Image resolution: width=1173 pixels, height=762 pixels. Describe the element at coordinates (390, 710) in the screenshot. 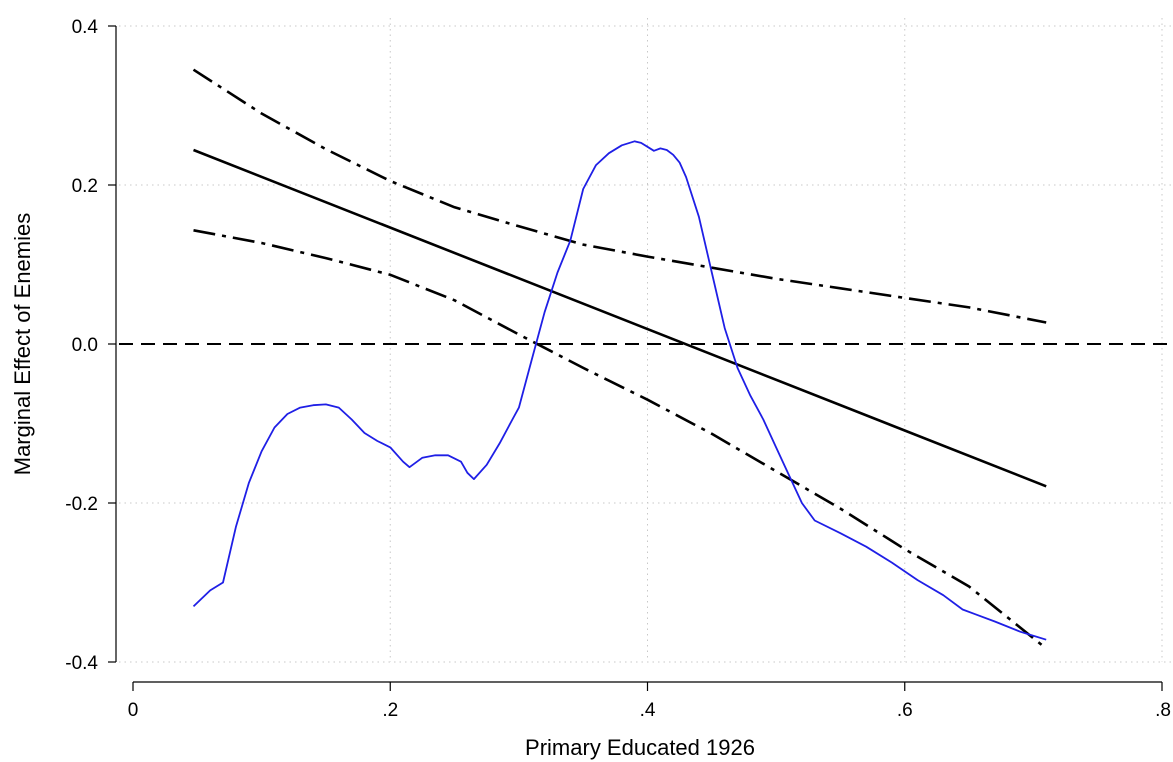

I see `x-tick-label: .2` at that location.